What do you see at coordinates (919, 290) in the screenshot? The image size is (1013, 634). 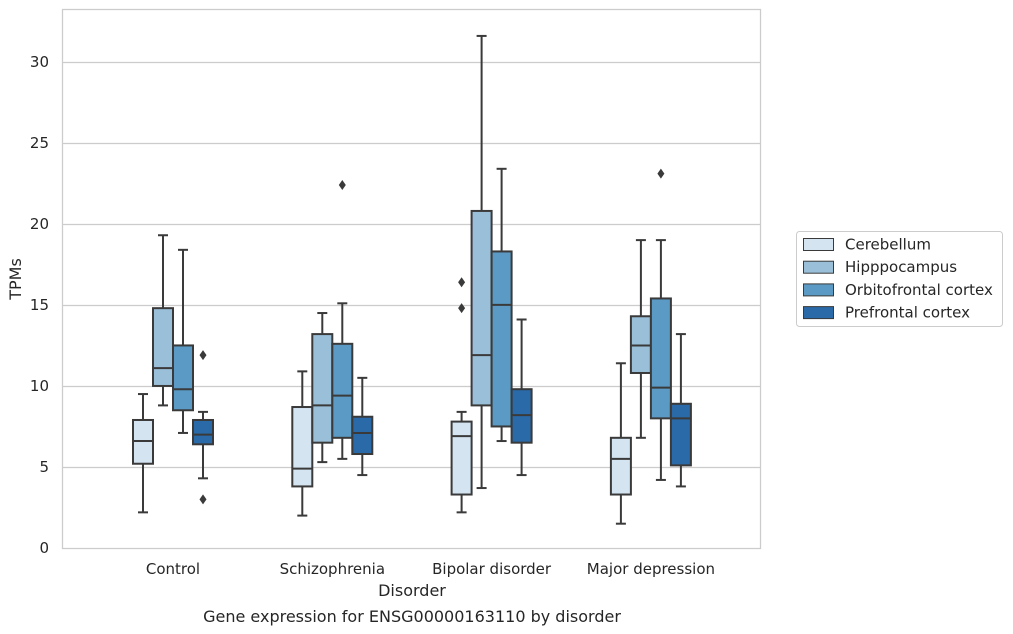 I see `legend-label: Orbitofrontal cortex` at bounding box center [919, 290].